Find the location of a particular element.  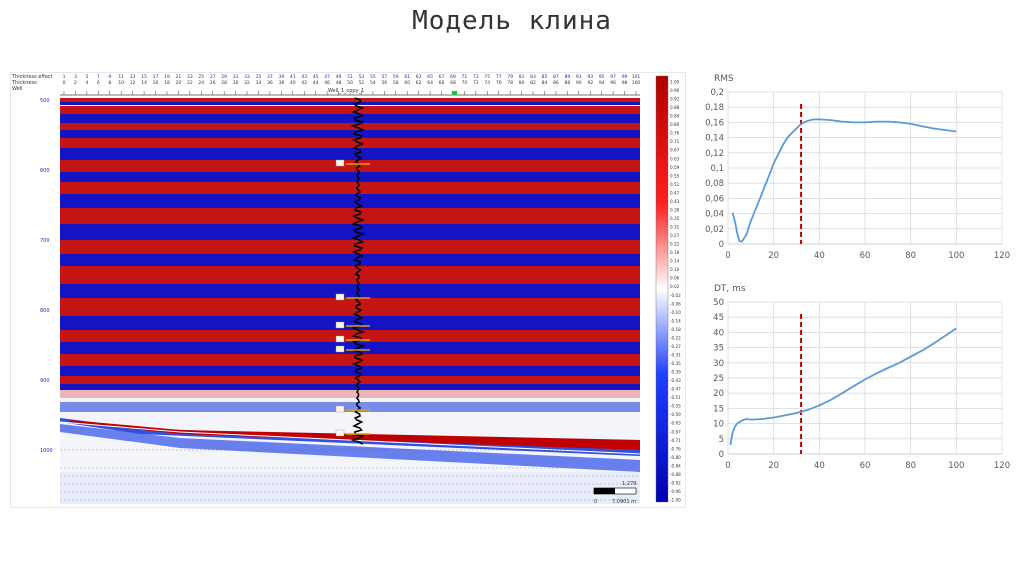

amplitude-colorbar is located at coordinates (662, 289).